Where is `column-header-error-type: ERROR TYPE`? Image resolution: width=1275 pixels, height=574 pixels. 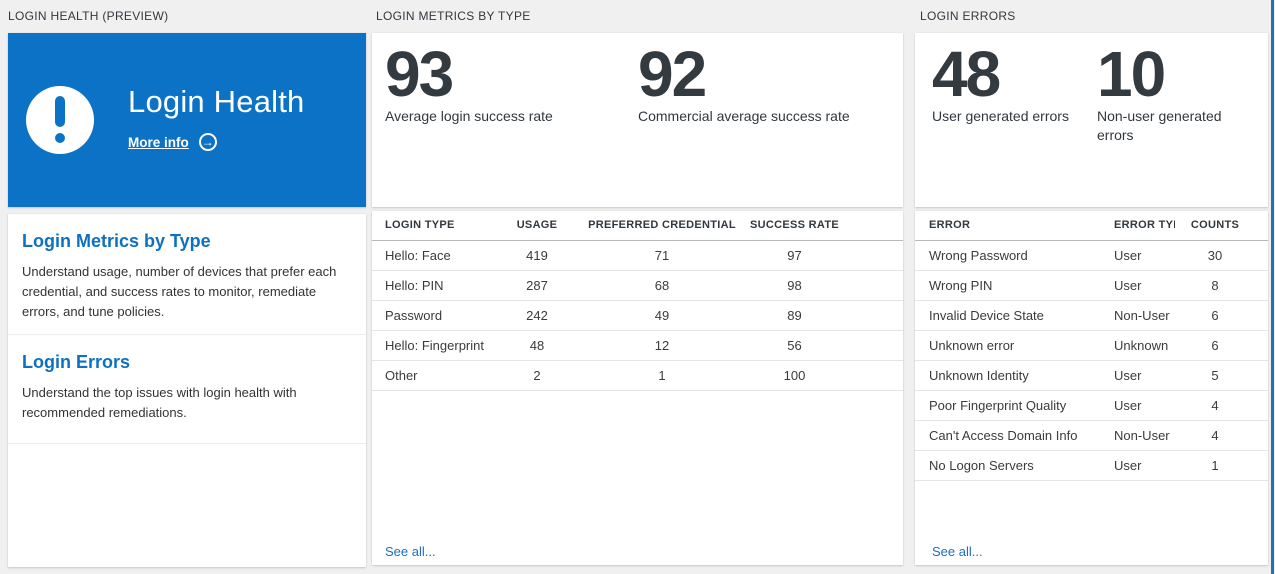 column-header-error-type: ERROR TYPE is located at coordinates (1137, 226).